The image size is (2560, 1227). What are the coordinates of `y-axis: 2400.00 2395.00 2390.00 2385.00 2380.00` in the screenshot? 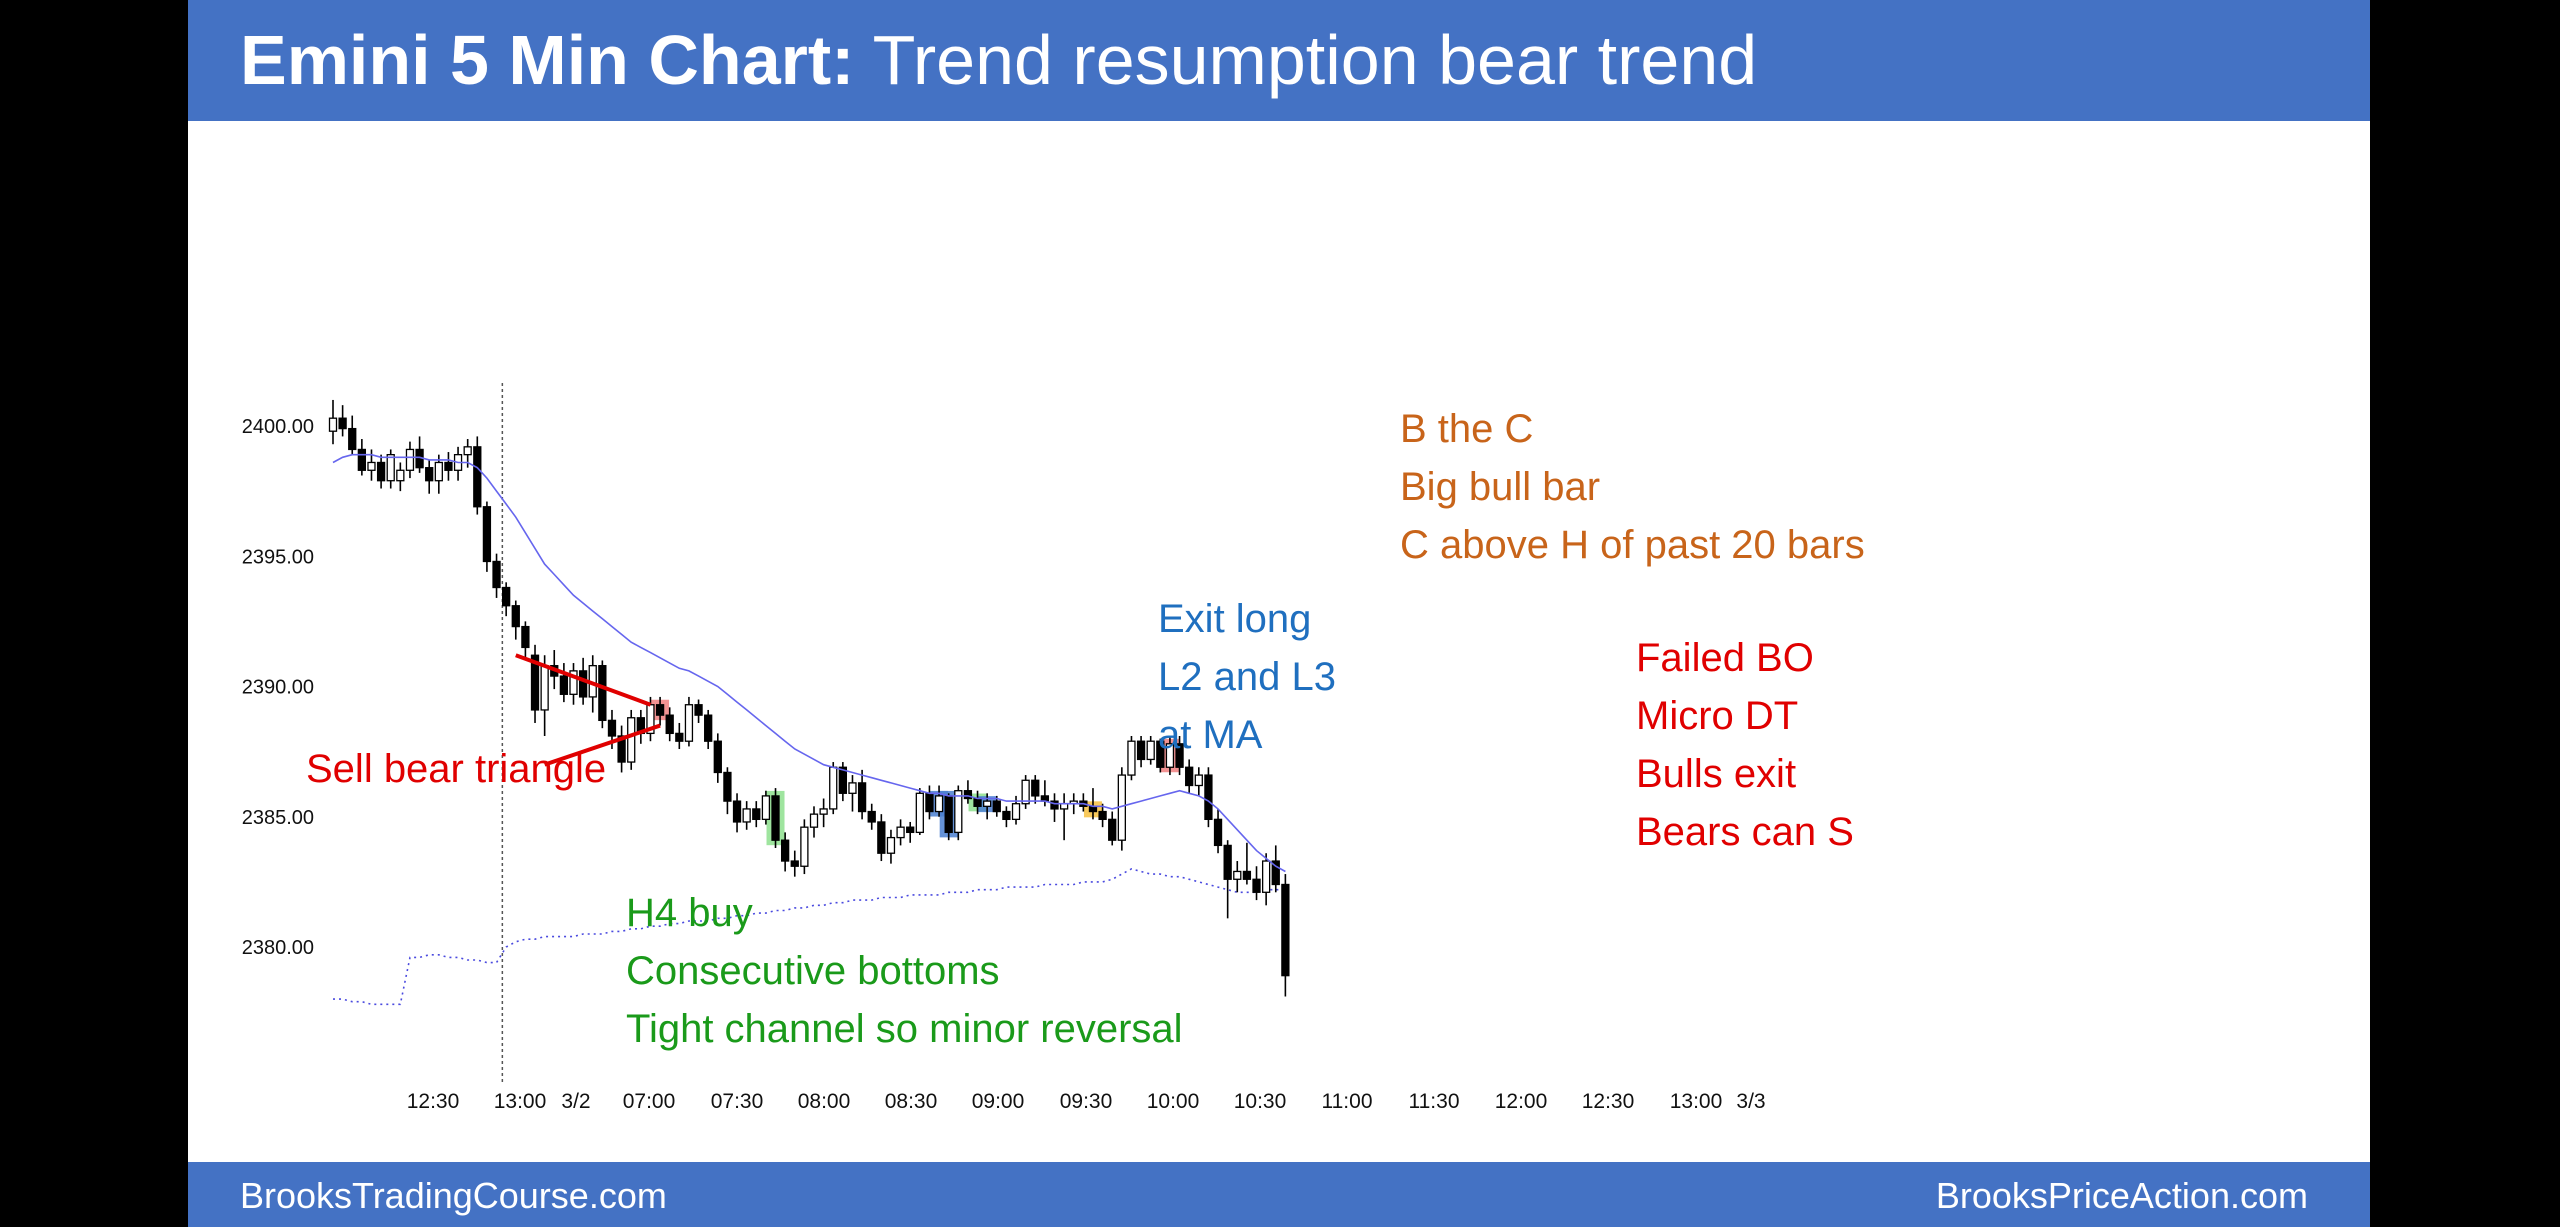 It's located at (278, 687).